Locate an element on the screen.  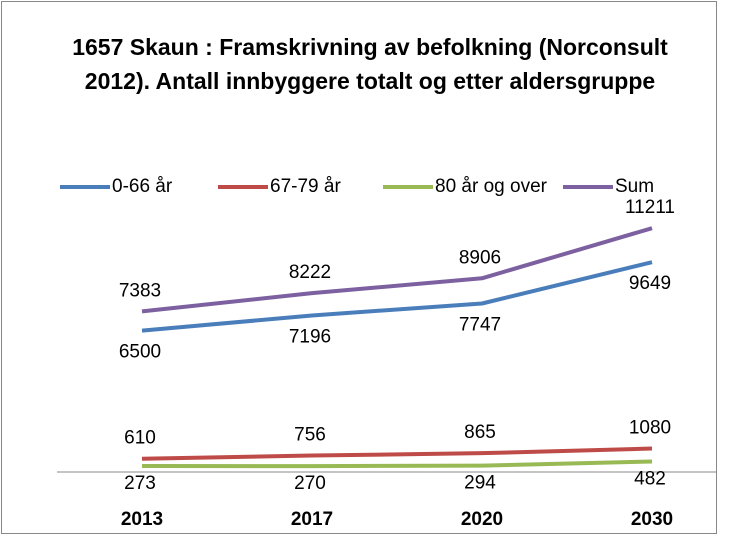
legend-label: Sum is located at coordinates (634, 186).